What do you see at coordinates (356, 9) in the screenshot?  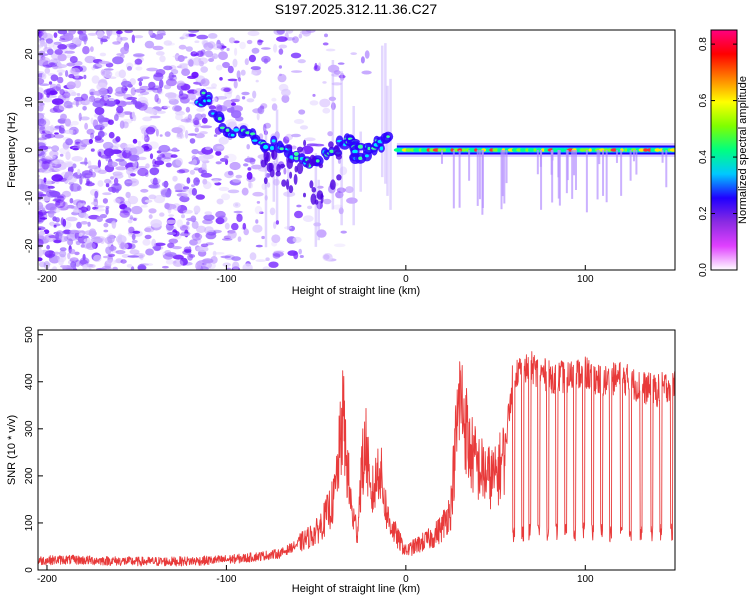 I see `chart-title: S197.2025.312.11.36.C27` at bounding box center [356, 9].